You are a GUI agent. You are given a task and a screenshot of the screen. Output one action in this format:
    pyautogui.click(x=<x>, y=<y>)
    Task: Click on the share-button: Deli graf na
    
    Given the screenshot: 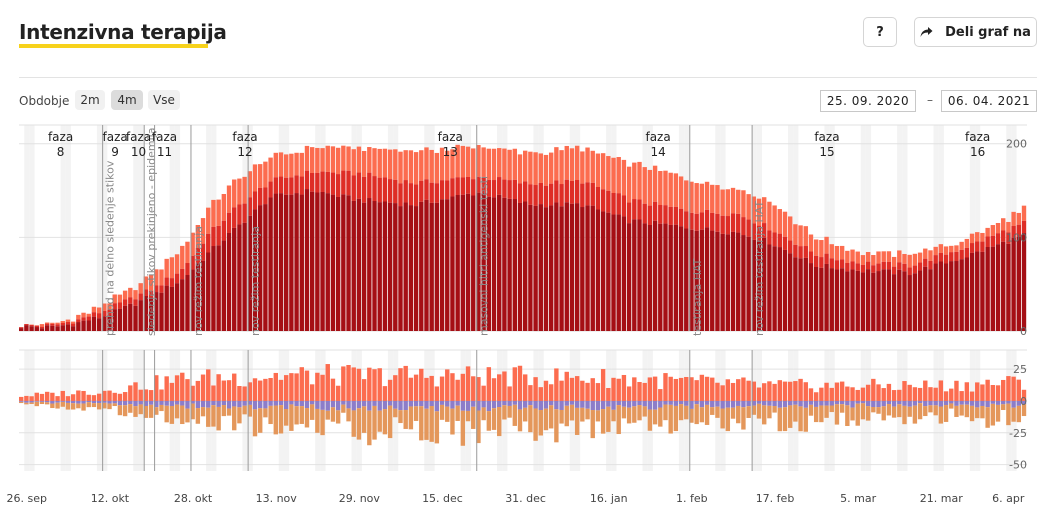 What is the action you would take?
    pyautogui.click(x=975, y=32)
    